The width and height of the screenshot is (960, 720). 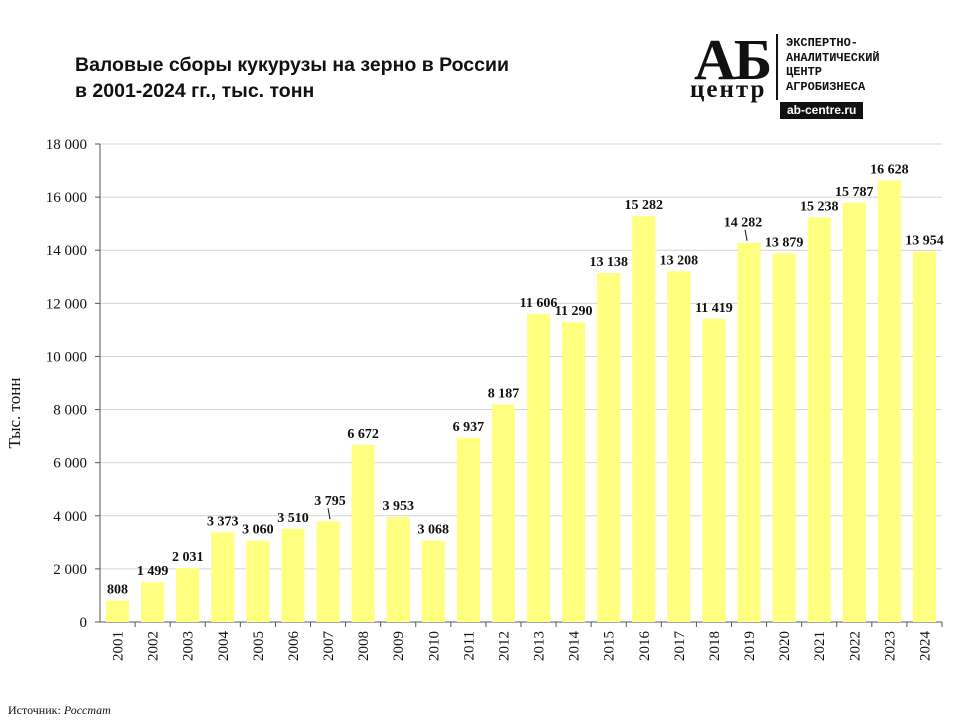 What do you see at coordinates (434, 646) in the screenshot?
I see `x-tick-label: 2010` at bounding box center [434, 646].